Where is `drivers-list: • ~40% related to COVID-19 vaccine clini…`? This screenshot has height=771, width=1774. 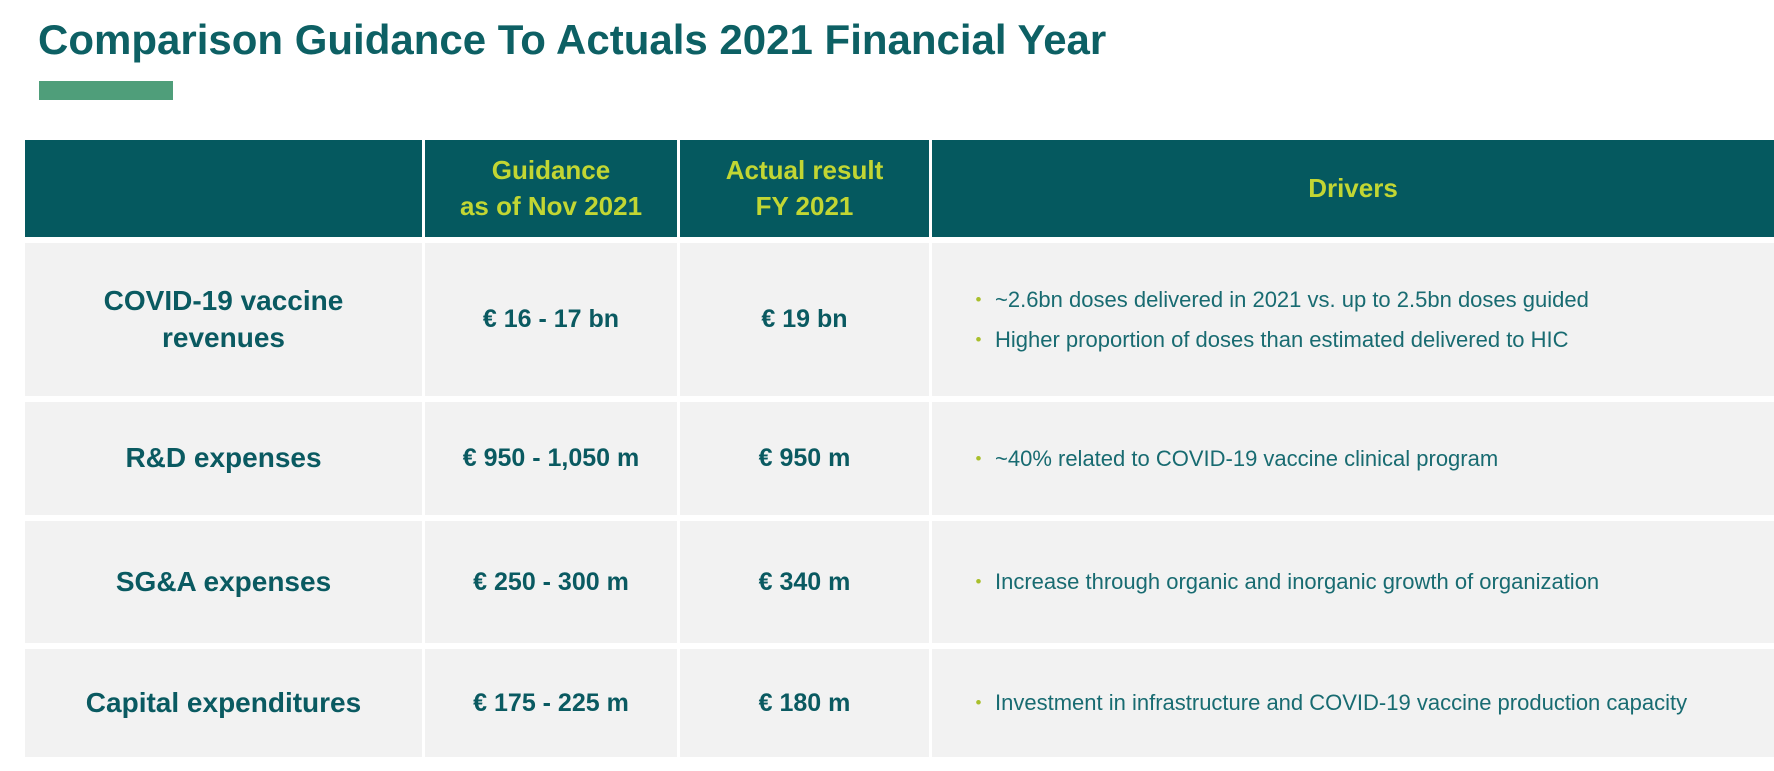 drivers-list: • ~40% related to COVID-19 vaccine clini… is located at coordinates (1230, 459).